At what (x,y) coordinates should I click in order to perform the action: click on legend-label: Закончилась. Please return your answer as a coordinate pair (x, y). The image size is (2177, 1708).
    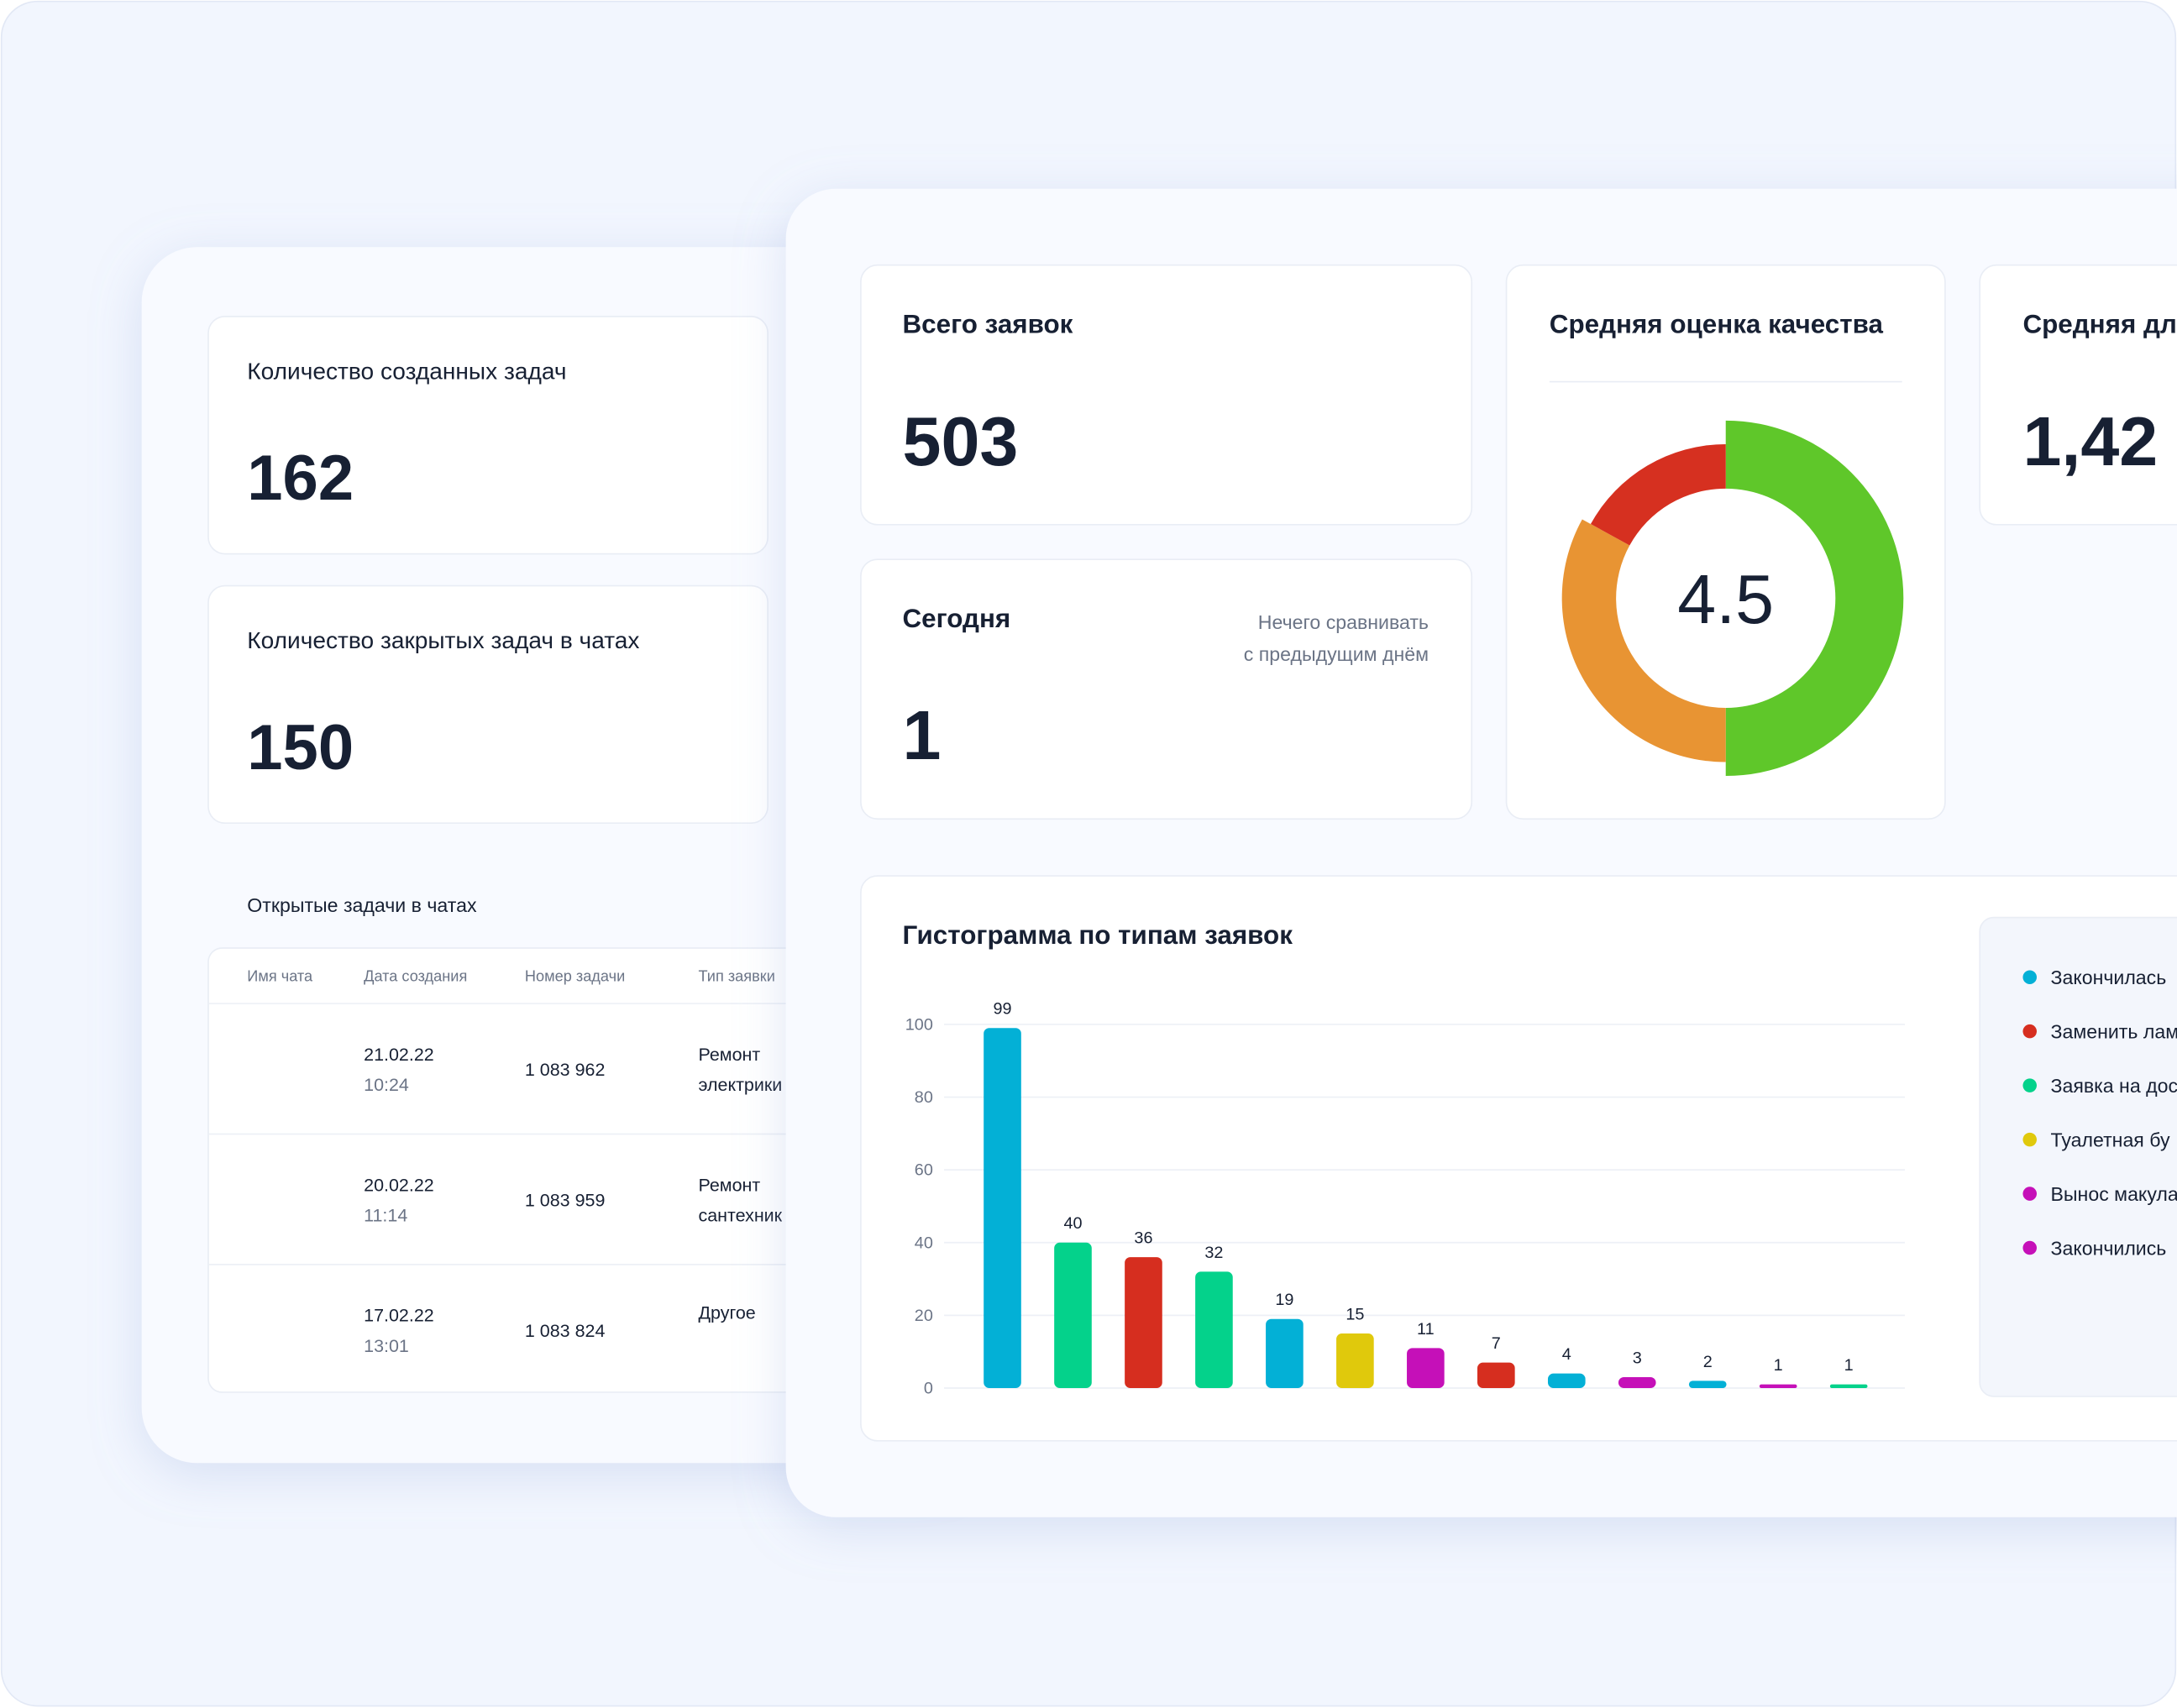
    Looking at the image, I should click on (2109, 977).